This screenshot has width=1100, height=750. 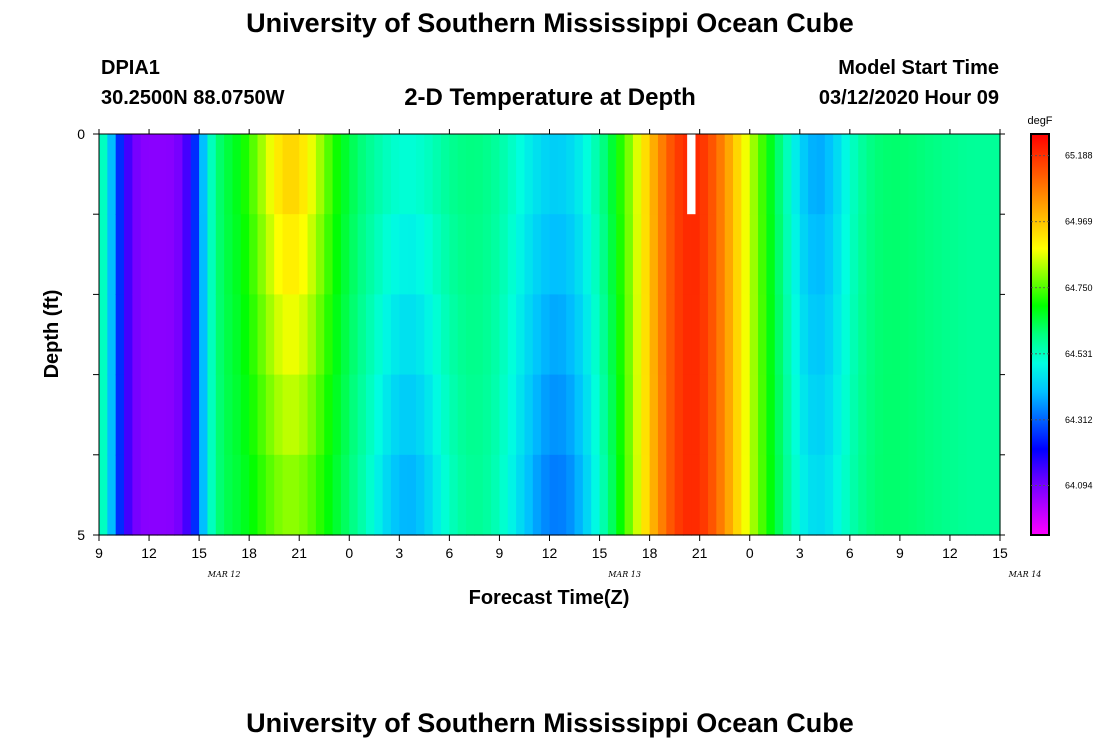 I want to click on model-start-label: Model Start Time, so click(x=918, y=68).